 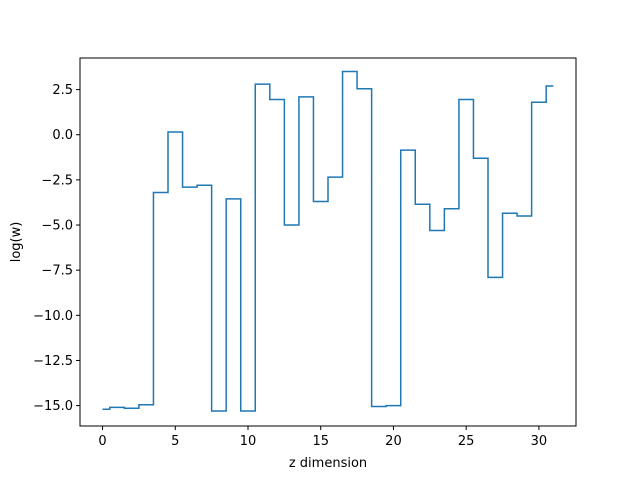 What do you see at coordinates (320, 441) in the screenshot?
I see `x-tick-label: 15` at bounding box center [320, 441].